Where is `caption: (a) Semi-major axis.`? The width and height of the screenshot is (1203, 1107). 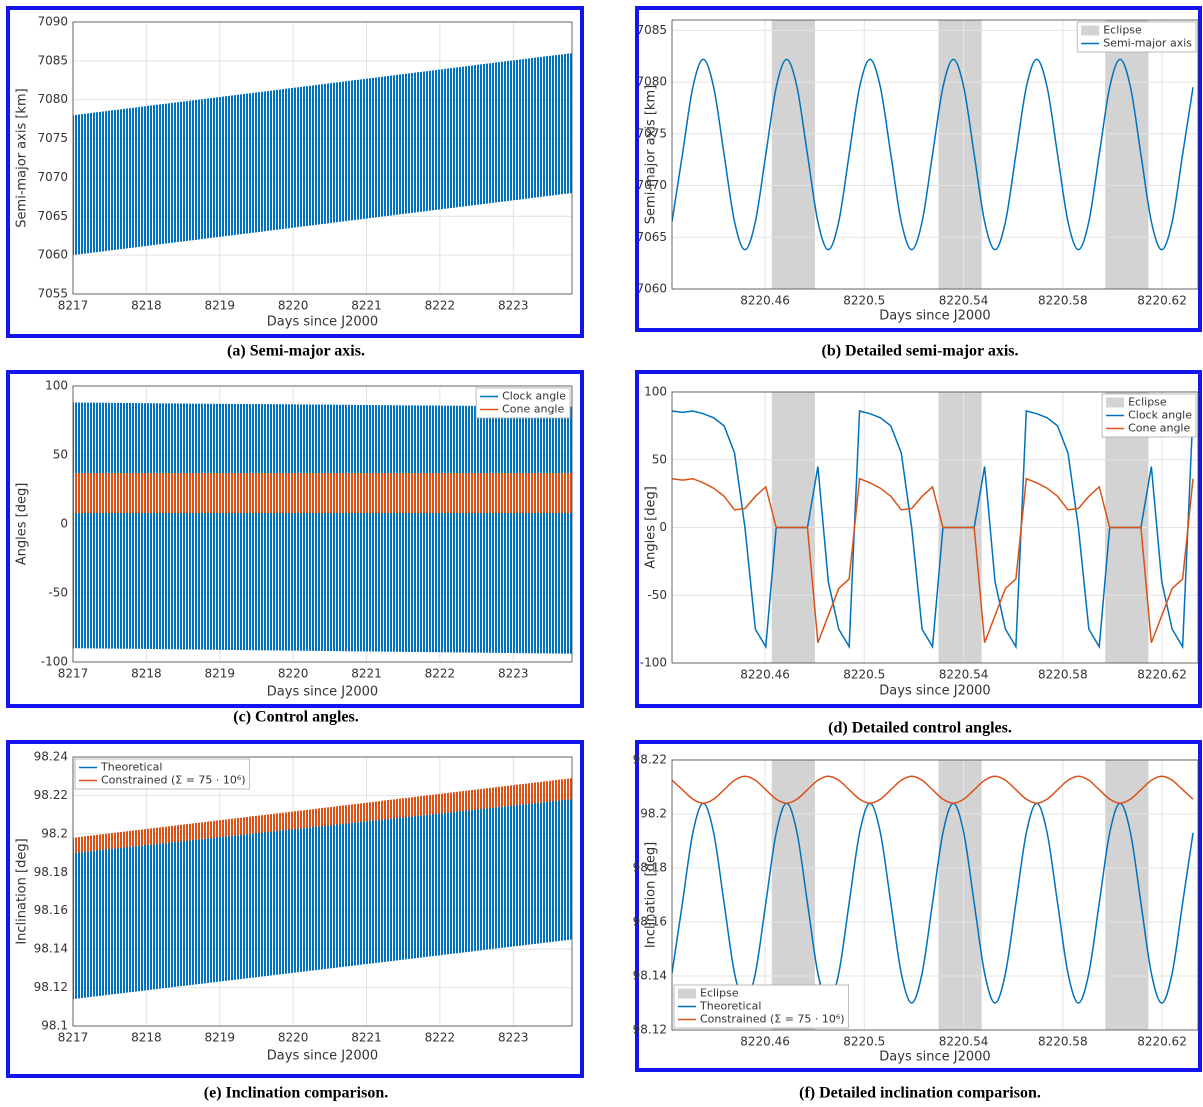 caption: (a) Semi-major axis. is located at coordinates (296, 351).